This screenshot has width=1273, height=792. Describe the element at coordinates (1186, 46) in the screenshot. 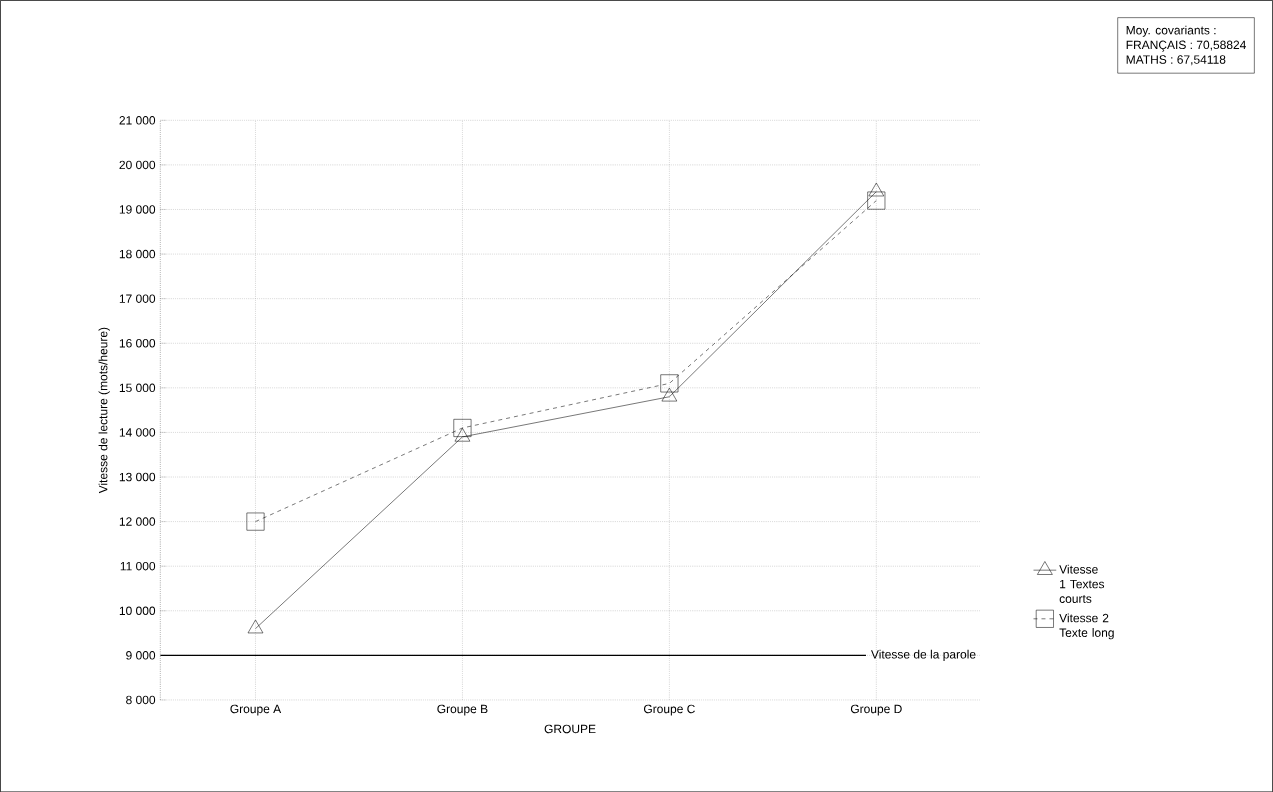

I see `text: FRANÇAIS : 70,58824` at that location.